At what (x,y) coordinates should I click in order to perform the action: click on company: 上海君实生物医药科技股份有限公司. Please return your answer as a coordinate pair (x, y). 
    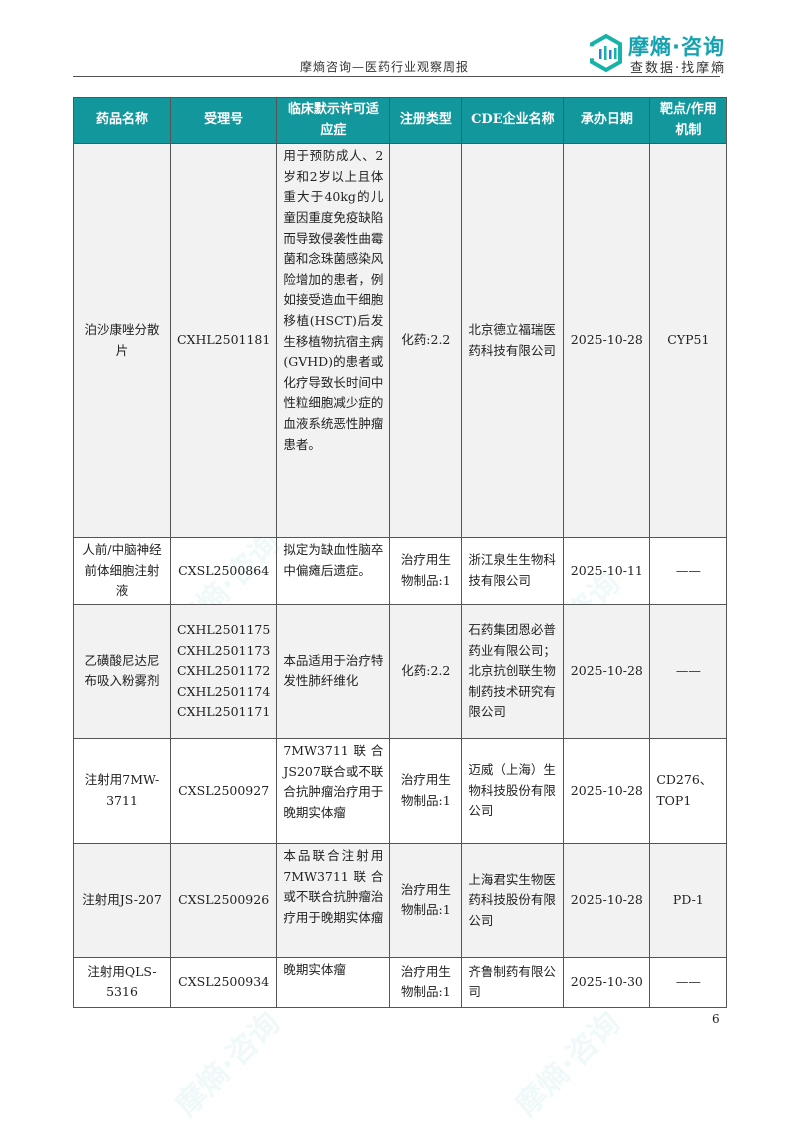
    Looking at the image, I should click on (513, 900).